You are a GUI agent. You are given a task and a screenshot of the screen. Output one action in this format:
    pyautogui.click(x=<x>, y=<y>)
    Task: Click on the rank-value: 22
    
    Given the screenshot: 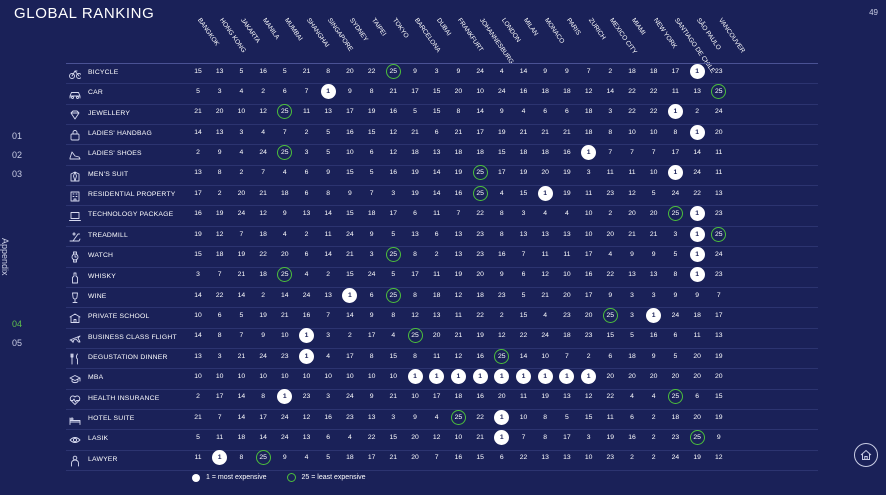 What is the action you would take?
    pyautogui.click(x=371, y=437)
    